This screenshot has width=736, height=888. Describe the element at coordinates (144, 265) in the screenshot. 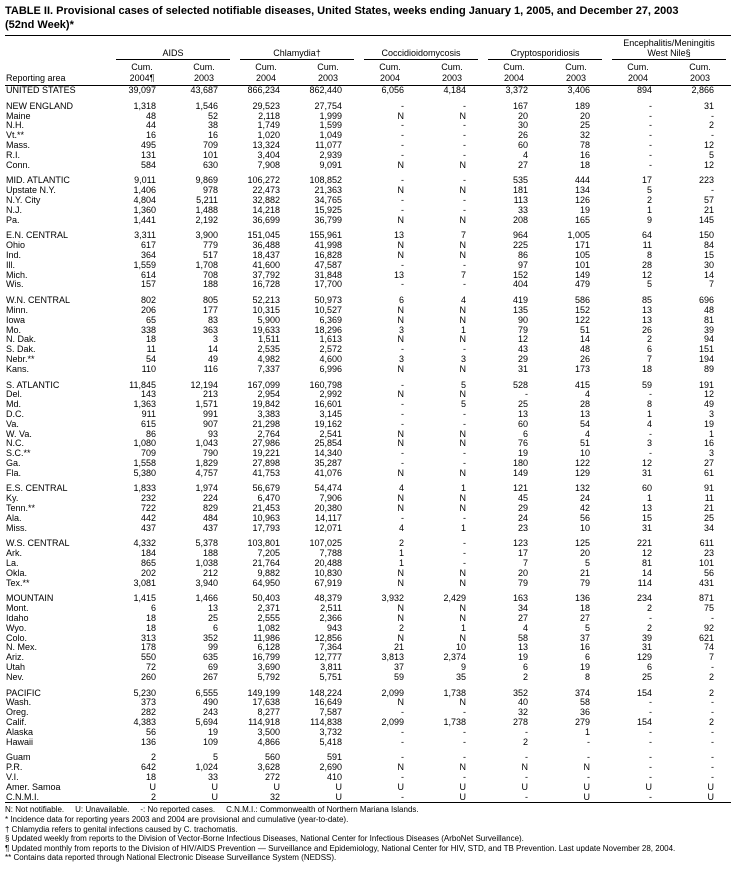

I see `value-cell: 1,559` at that location.